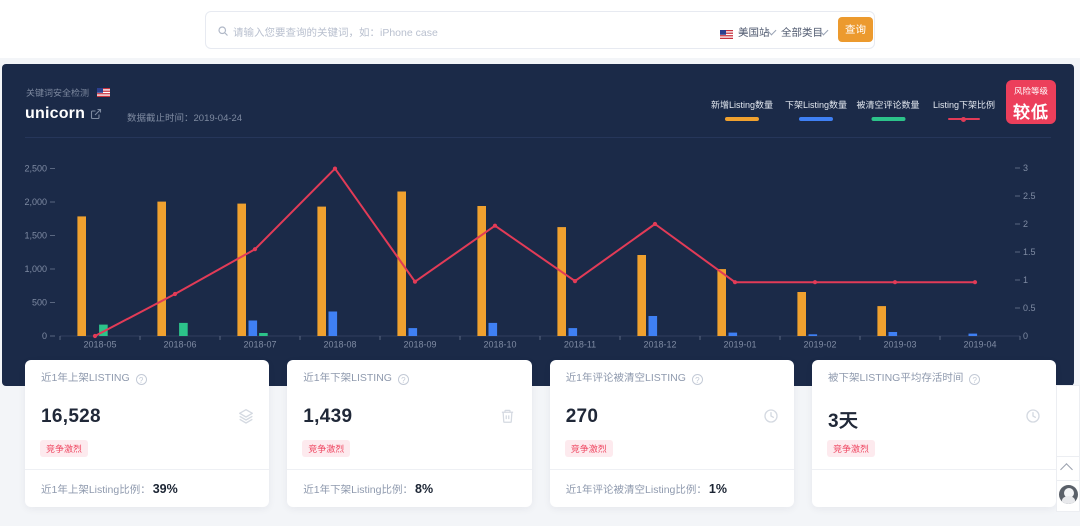  What do you see at coordinates (979, 345) in the screenshot?
I see `svg-text: 2019-04` at bounding box center [979, 345].